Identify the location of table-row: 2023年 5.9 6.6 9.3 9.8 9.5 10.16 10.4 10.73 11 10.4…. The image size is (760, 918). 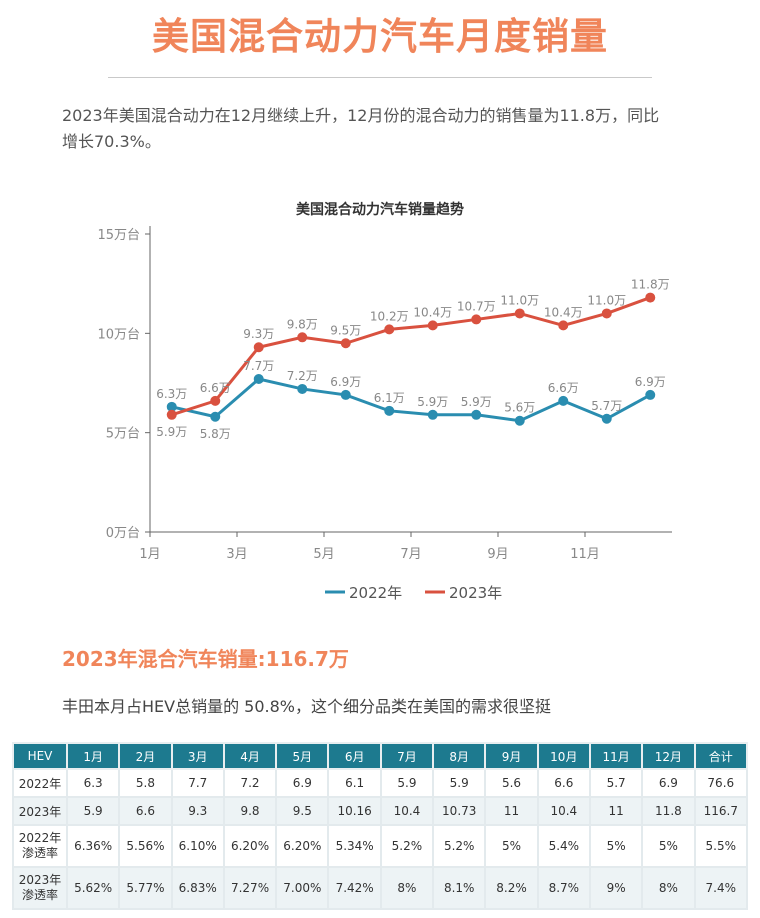
(380, 811).